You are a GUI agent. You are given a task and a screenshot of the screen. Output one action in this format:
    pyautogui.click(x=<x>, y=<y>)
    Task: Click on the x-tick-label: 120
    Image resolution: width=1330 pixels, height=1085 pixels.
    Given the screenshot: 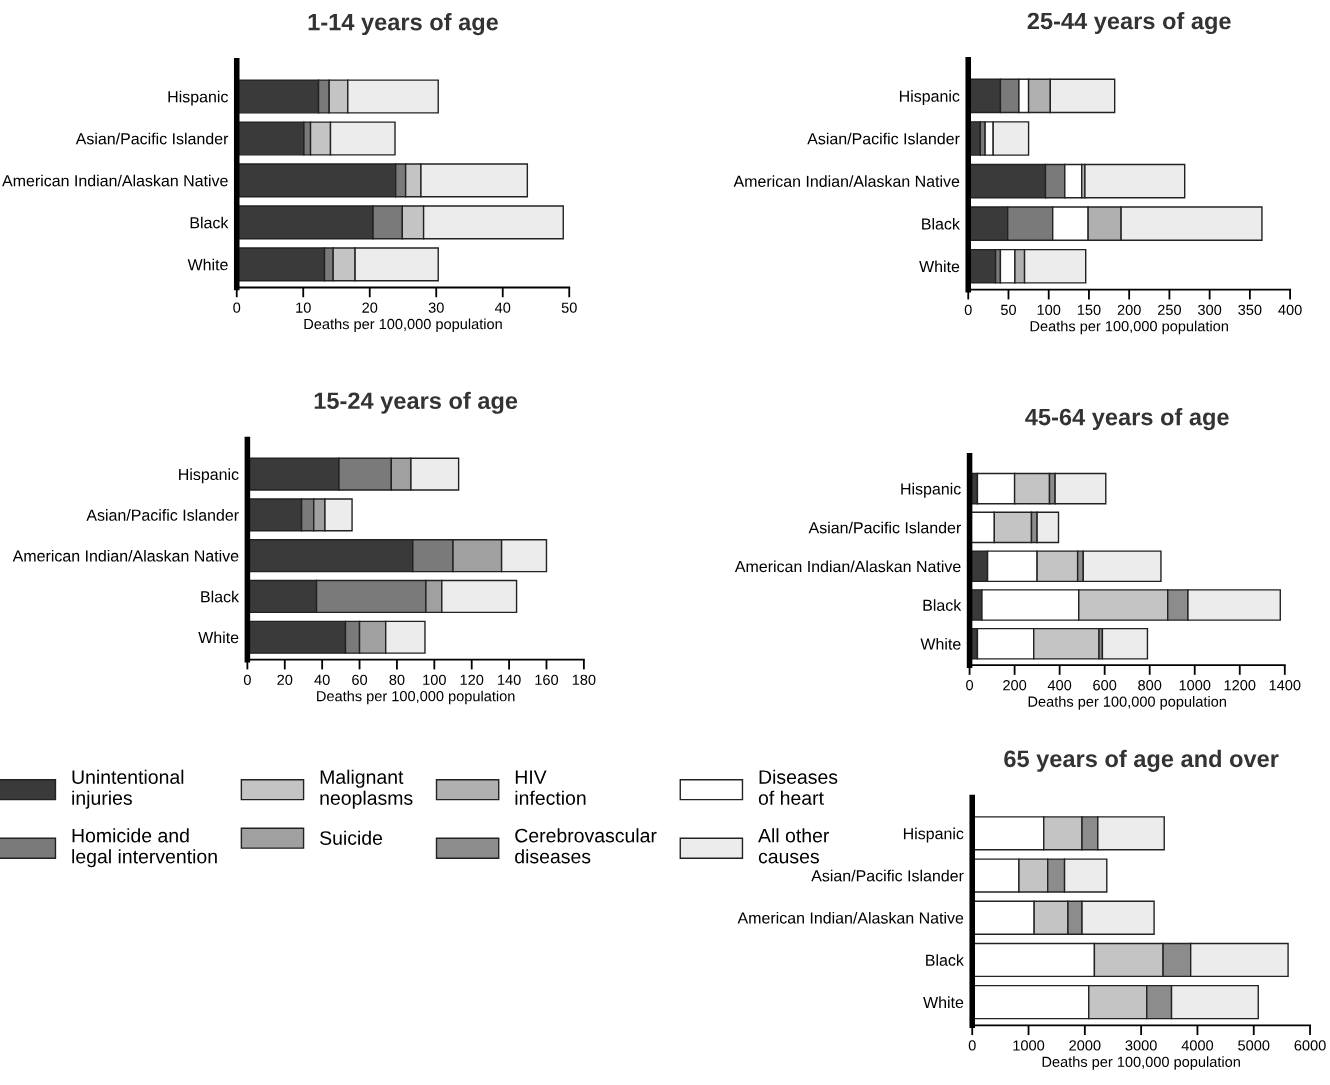 What is the action you would take?
    pyautogui.click(x=472, y=679)
    